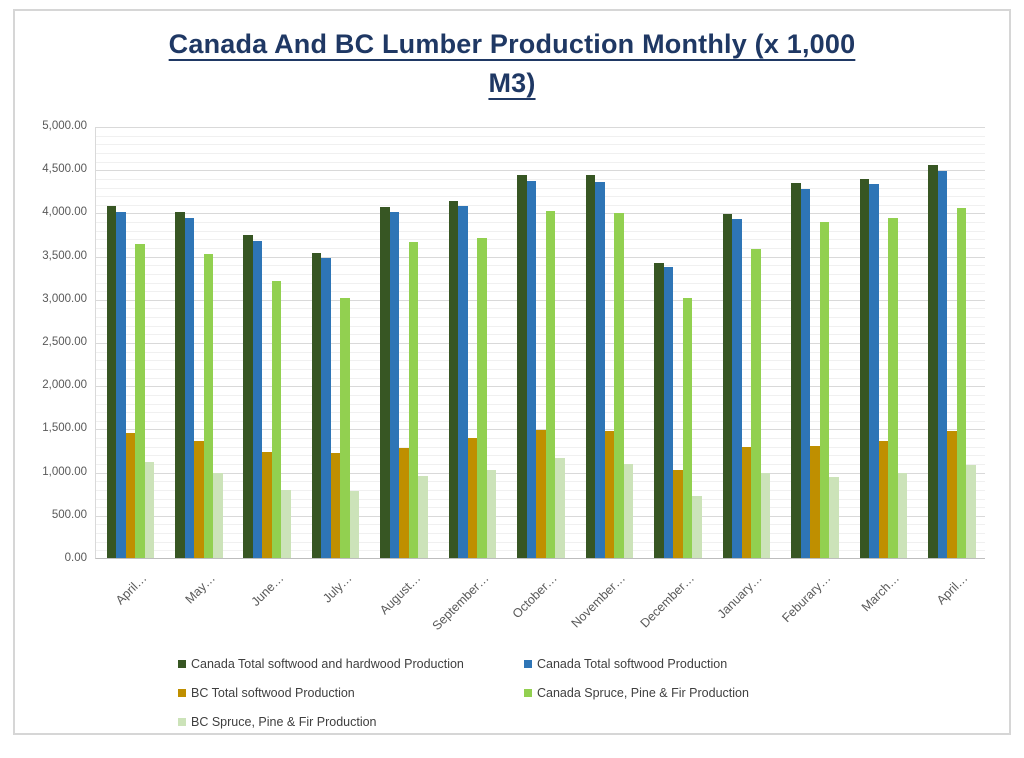 This screenshot has height=758, width=1024. Describe the element at coordinates (284, 721) in the screenshot. I see `legend-label: BC Spruce, Pine & Fir Production` at that location.